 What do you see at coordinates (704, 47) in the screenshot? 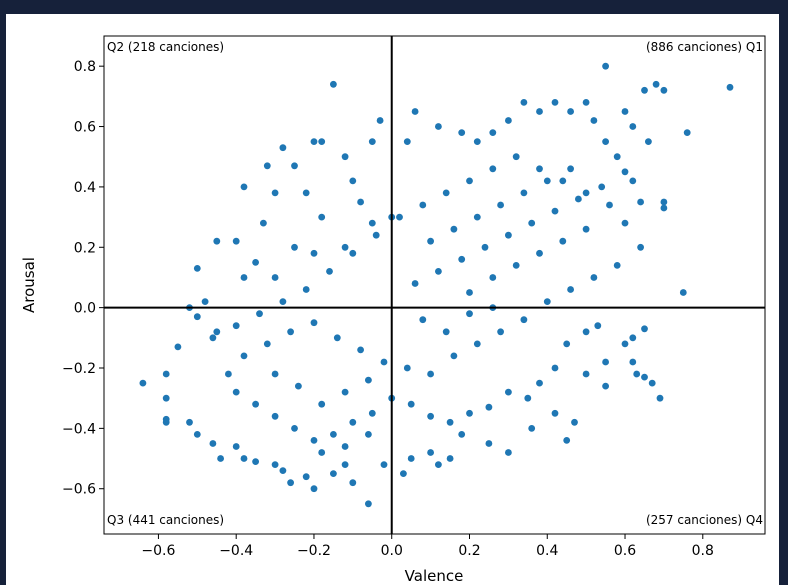
I see `quadrant-label-q1: (886 canciones) Q1` at bounding box center [704, 47].